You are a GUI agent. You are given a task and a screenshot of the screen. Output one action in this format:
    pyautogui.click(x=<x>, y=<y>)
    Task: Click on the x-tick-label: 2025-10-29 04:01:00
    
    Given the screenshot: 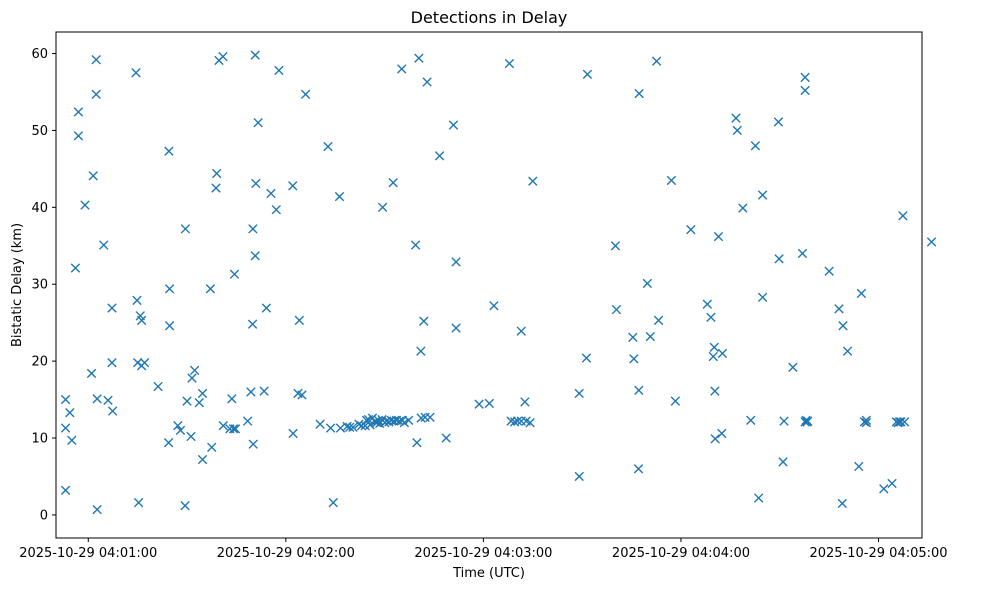 What is the action you would take?
    pyautogui.click(x=88, y=553)
    